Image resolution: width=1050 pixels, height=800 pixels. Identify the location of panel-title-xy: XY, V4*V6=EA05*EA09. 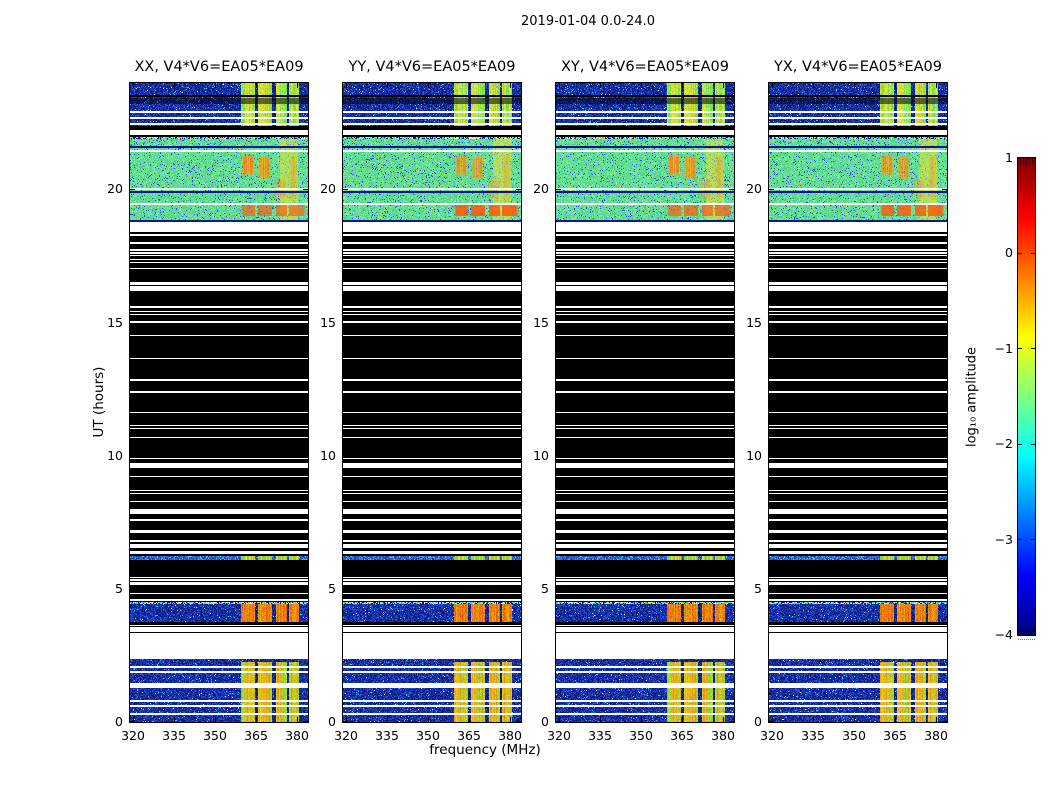
(645, 67).